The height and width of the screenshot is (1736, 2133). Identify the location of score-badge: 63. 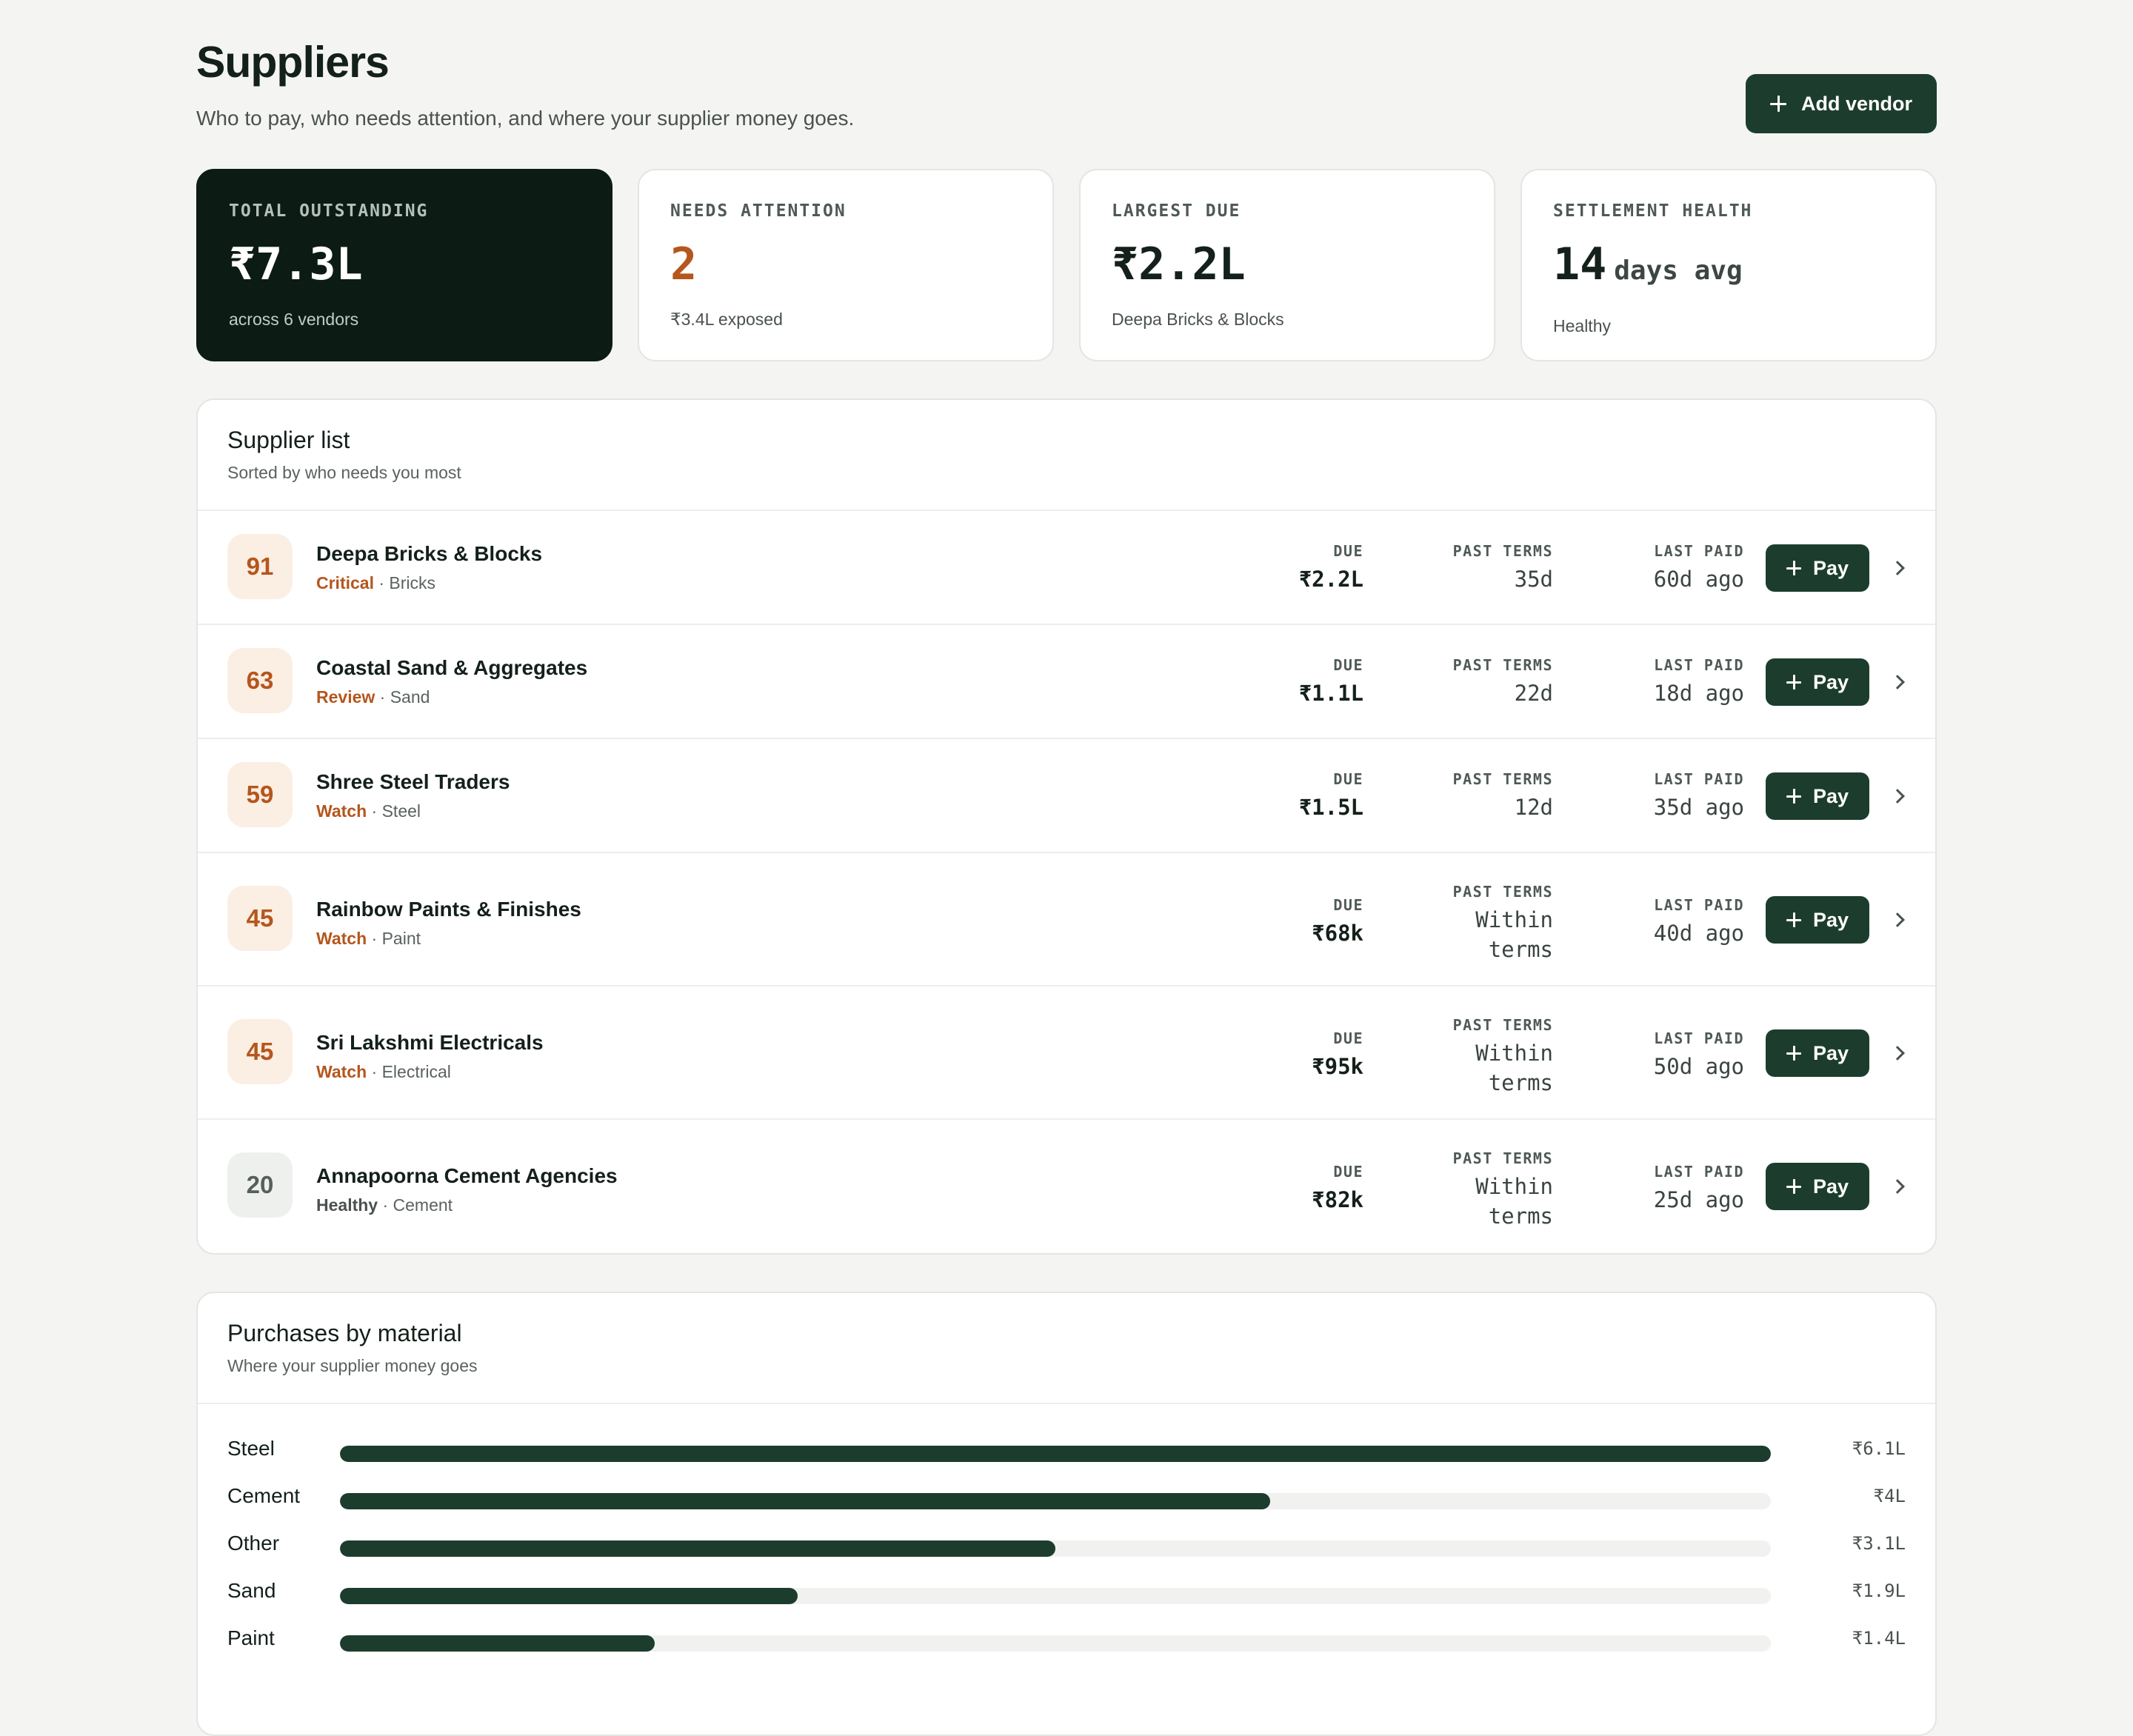
(260, 680).